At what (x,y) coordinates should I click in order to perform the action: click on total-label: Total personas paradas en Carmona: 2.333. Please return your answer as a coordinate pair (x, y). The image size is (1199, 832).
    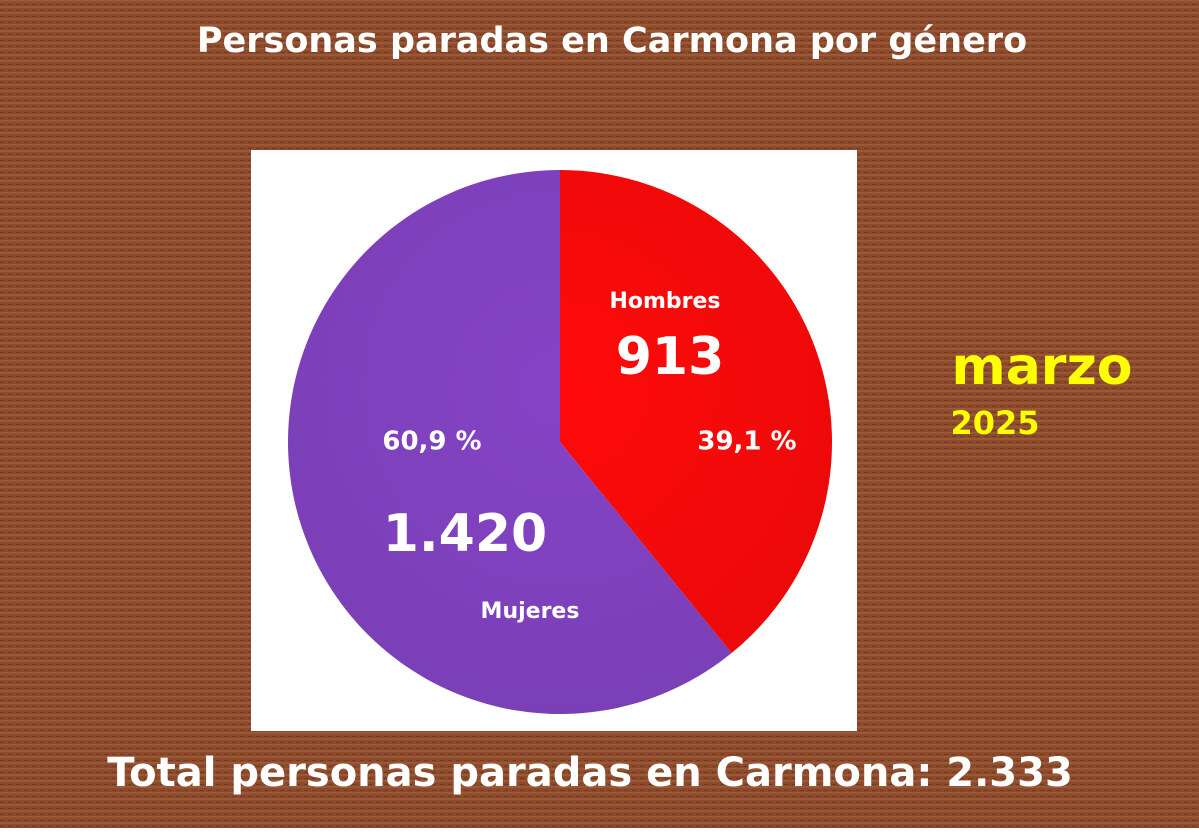
    Looking at the image, I should click on (590, 773).